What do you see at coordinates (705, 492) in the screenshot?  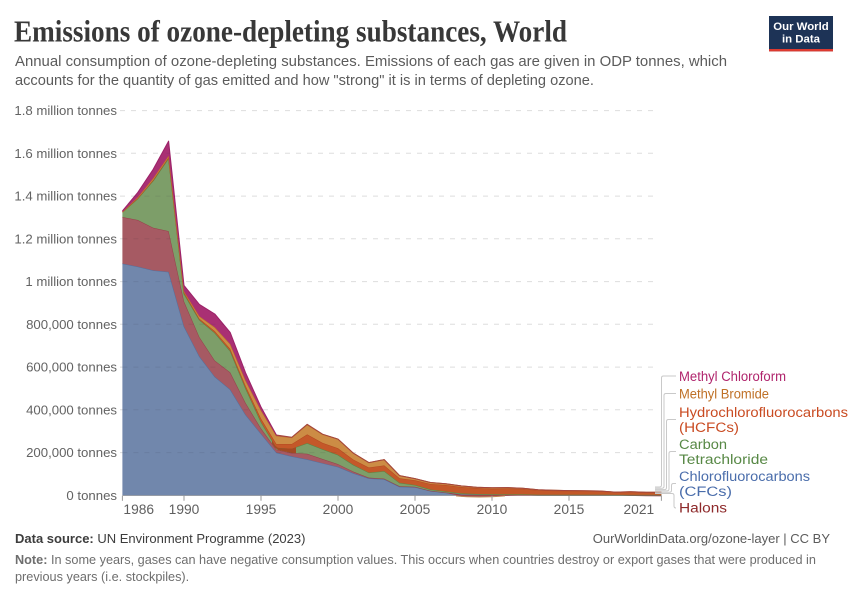 I see `svg-text: (CFCs)` at bounding box center [705, 492].